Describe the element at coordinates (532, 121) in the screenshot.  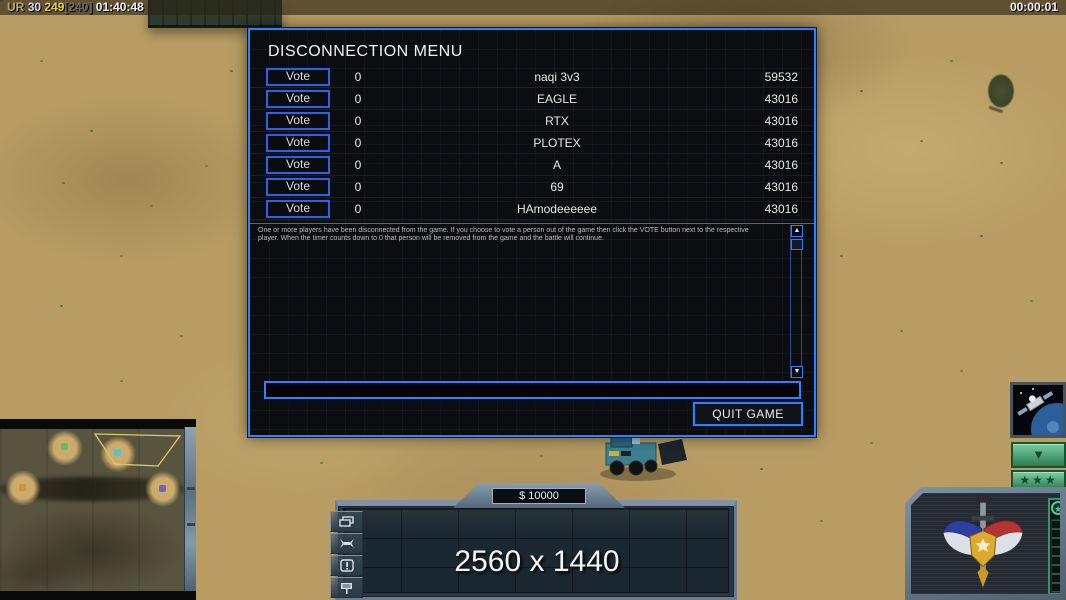
I see `player-row: Vote 0 RTX 43016` at that location.